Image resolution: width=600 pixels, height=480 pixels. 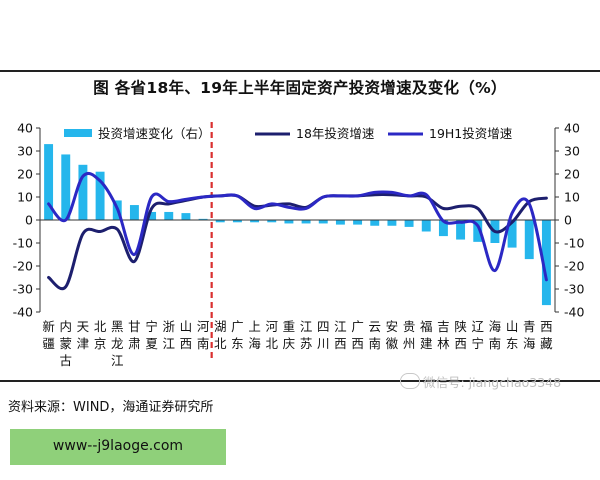 I want to click on y-tick-label-right: 40, so click(x=572, y=128).